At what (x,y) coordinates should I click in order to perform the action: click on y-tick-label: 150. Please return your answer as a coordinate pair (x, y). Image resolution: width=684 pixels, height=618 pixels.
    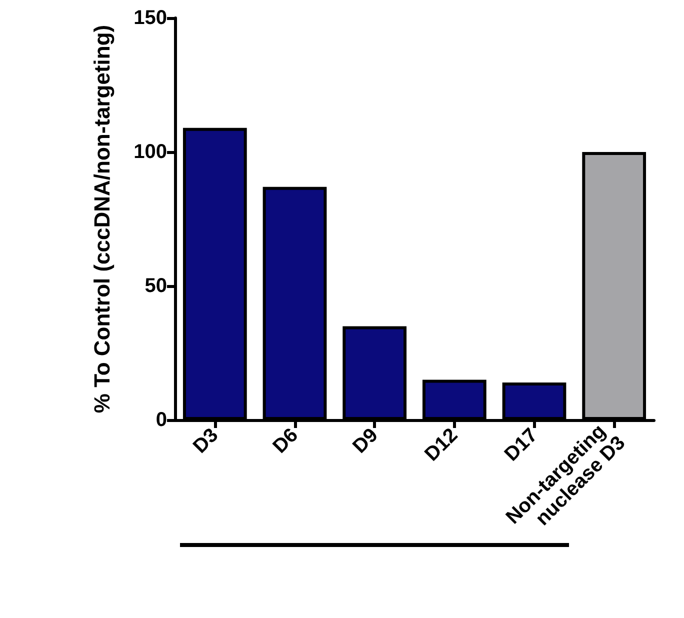
    Looking at the image, I should click on (150, 18).